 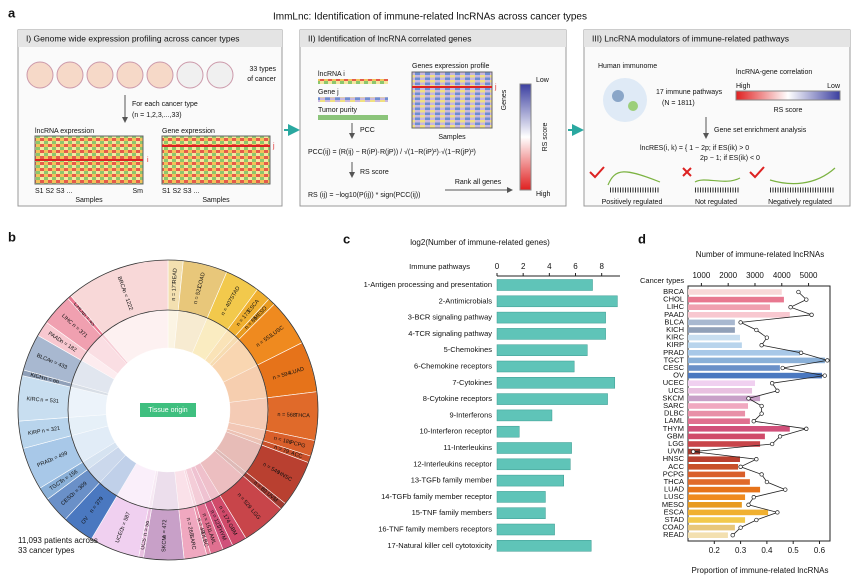 I want to click on value-label: n = 321, so click(x=50, y=430).